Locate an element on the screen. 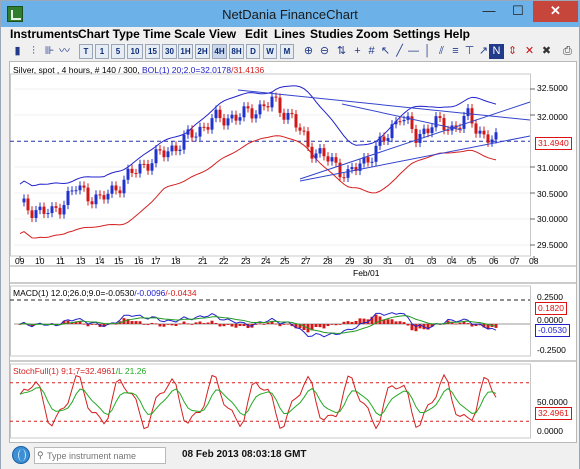 The image size is (580, 469). fibonacci-icon: ≡ is located at coordinates (455, 51).